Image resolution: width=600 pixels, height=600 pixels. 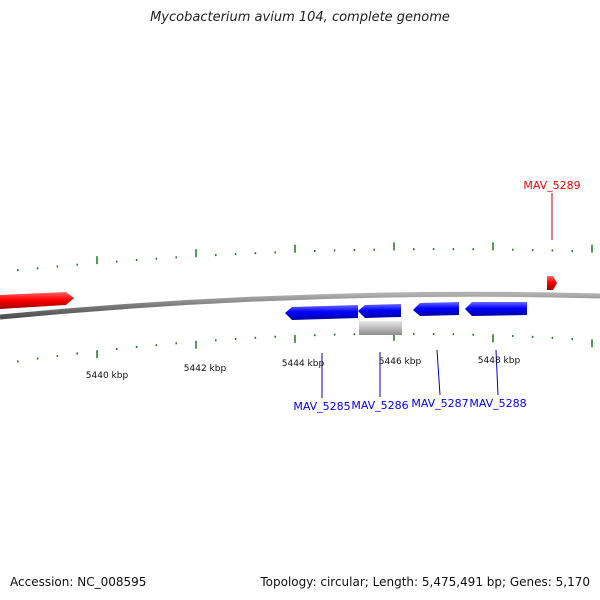 I want to click on scale-label: 5442 kbp, so click(x=205, y=369).